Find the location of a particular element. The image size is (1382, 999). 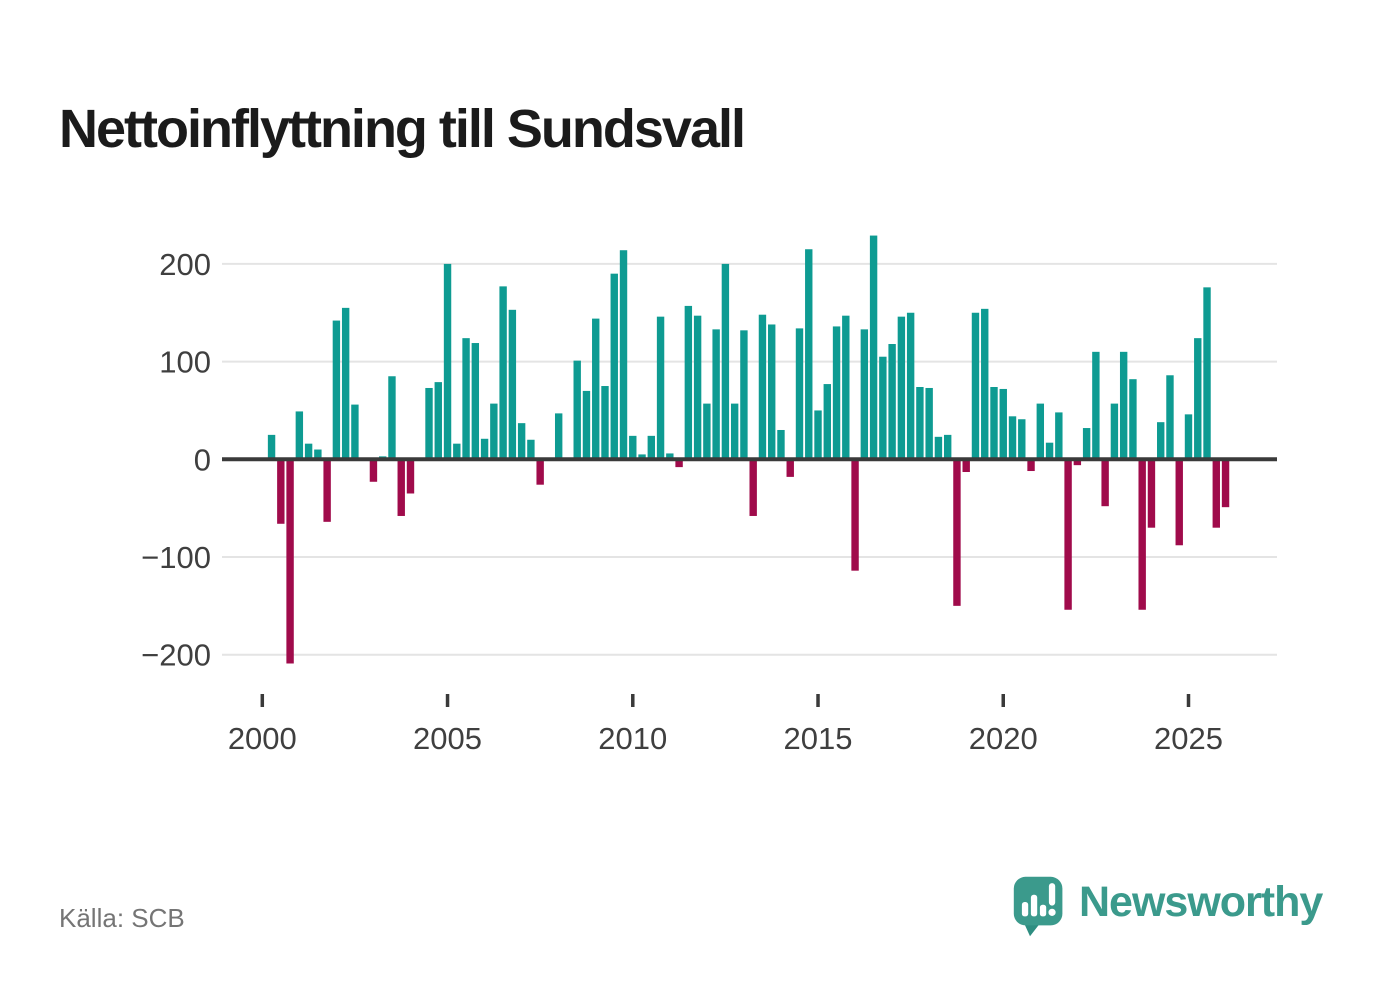

bar-2009Q1 is located at coordinates (596, 389).